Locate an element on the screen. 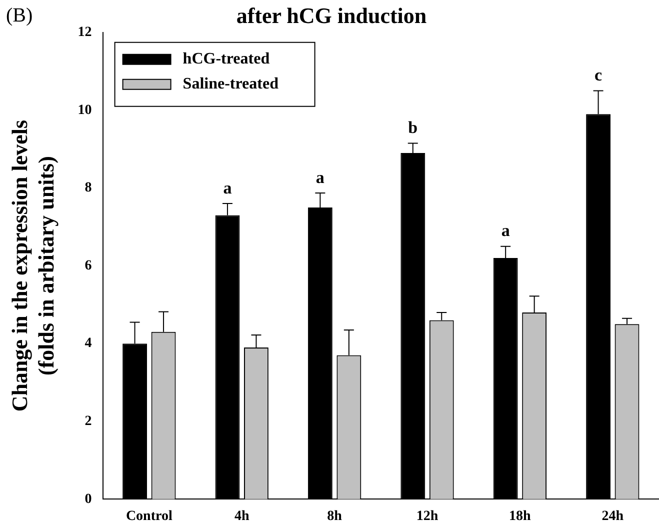 The width and height of the screenshot is (659, 532). x-tick-label: 12h is located at coordinates (427, 516).